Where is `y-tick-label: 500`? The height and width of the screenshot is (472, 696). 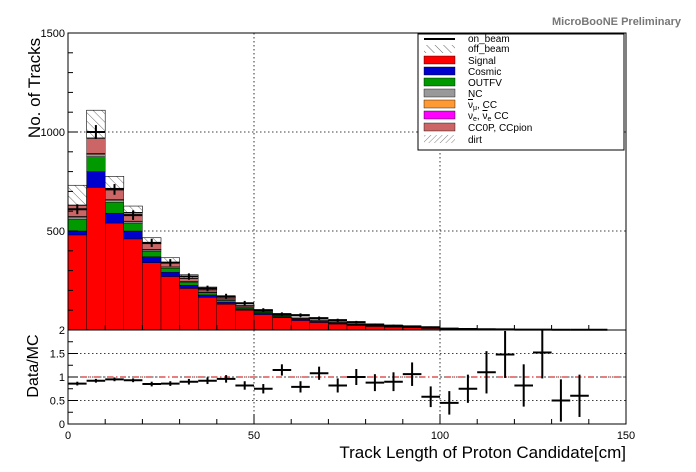
y-tick-label: 500 is located at coordinates (56, 232).